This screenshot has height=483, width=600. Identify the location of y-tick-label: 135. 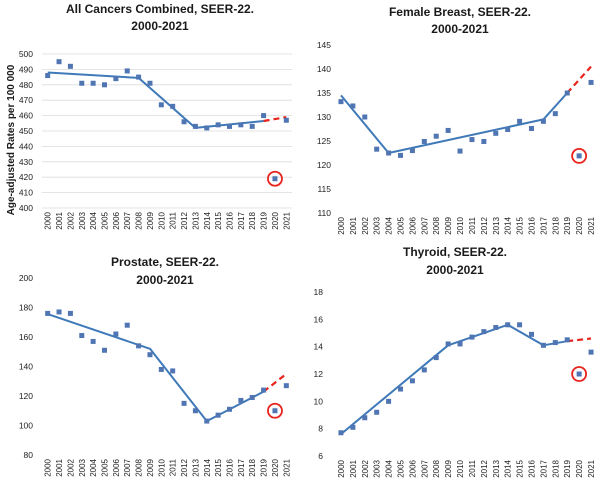
(324, 93).